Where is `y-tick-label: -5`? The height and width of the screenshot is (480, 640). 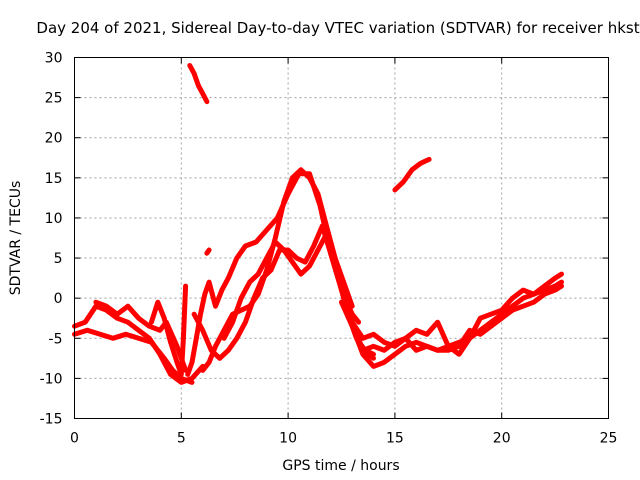
y-tick-label: -5 is located at coordinates (56, 339).